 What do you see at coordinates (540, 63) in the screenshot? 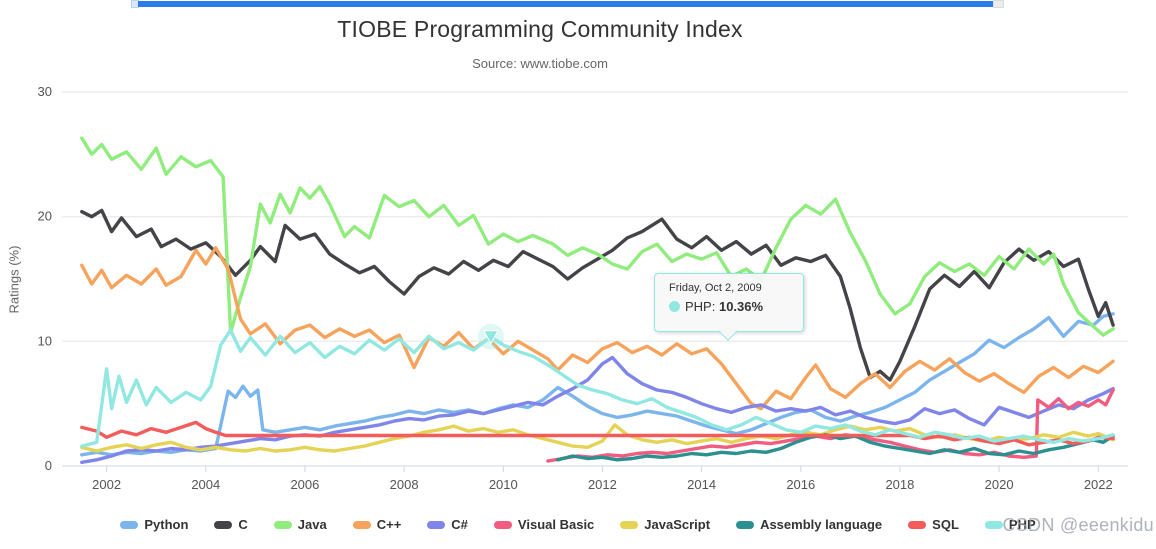
I see `chart-subtitle: Source: www.tiobe.com` at bounding box center [540, 63].